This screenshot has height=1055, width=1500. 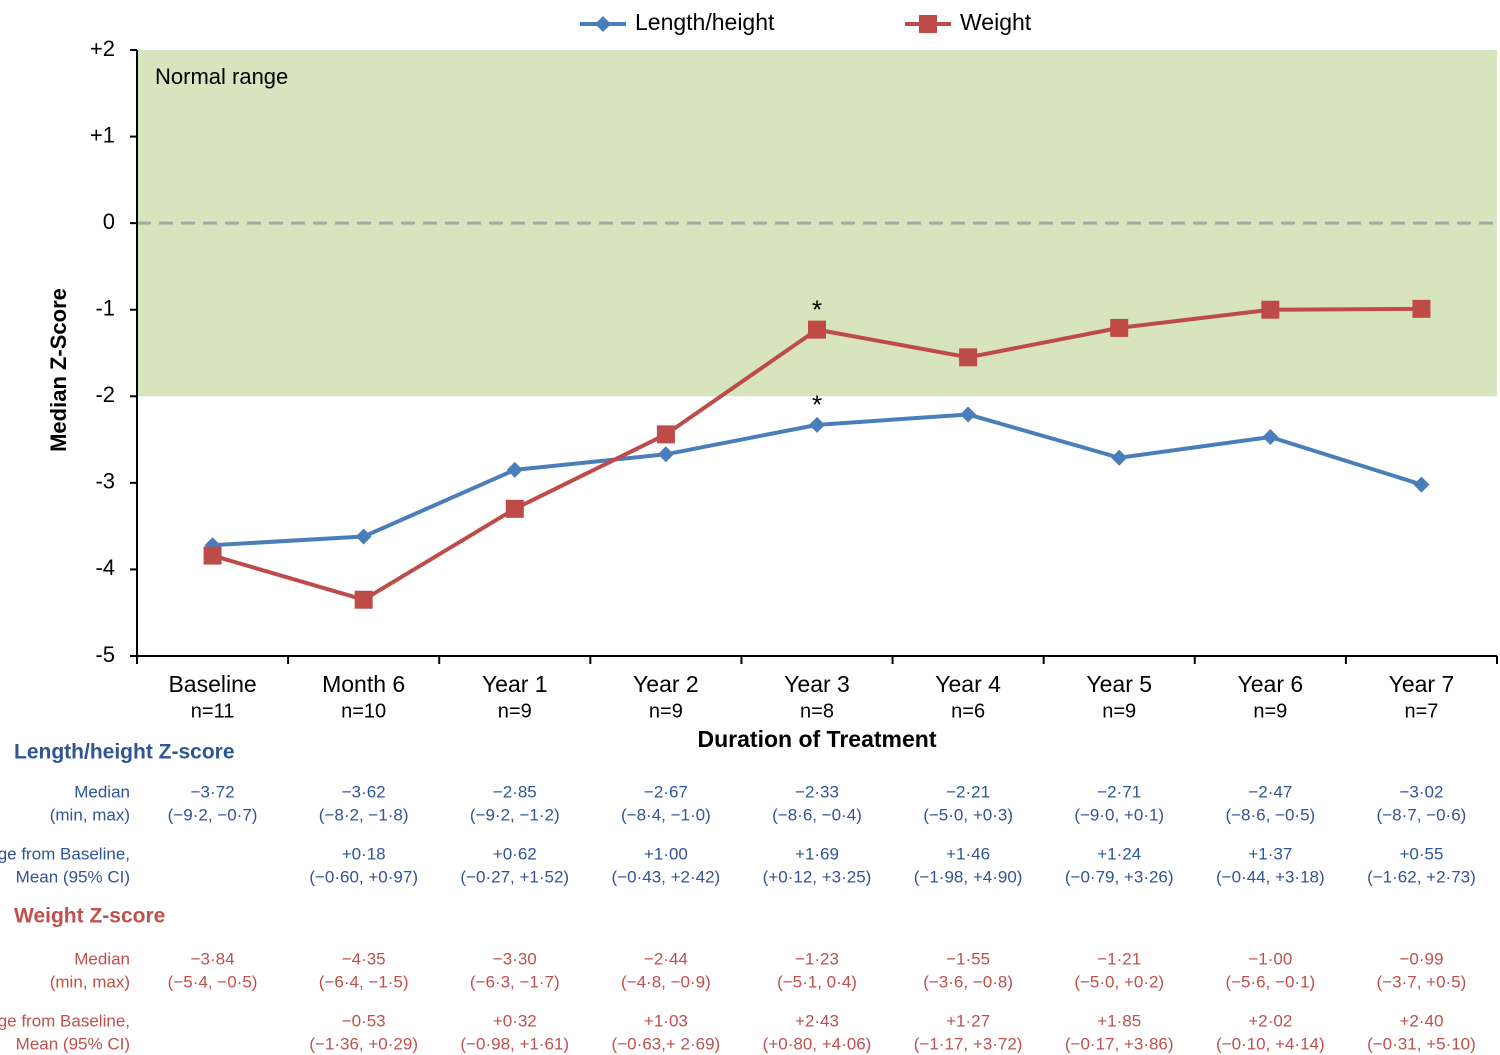 I want to click on x-tick-label: Year 7, so click(x=1422, y=684).